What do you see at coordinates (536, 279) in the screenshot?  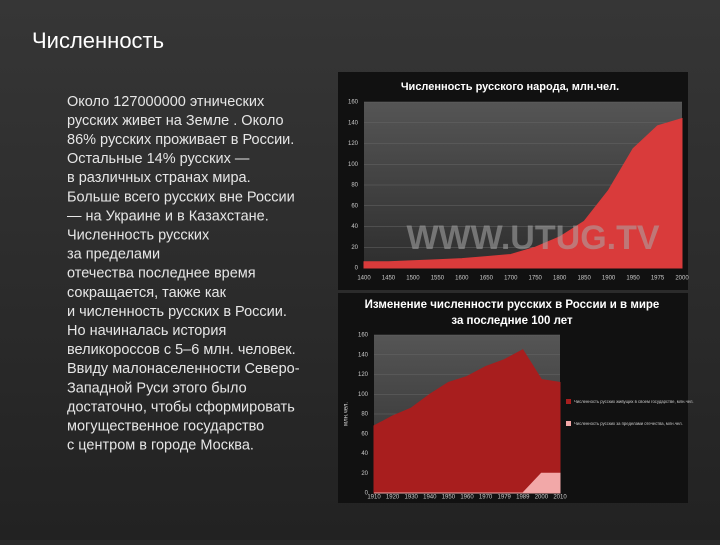 I see `x-tick-label: 1750` at bounding box center [536, 279].